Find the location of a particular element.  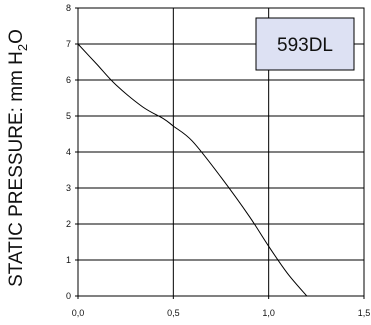

legend-box is located at coordinates (305, 44).